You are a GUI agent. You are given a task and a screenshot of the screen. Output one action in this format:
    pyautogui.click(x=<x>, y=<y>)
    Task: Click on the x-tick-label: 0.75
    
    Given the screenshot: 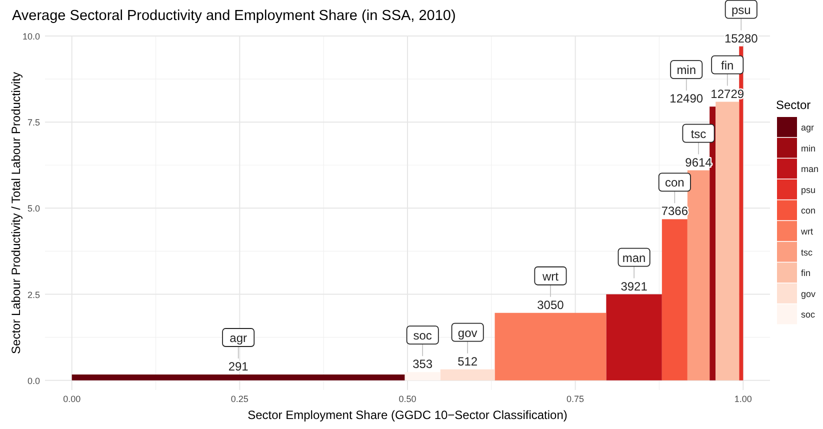 What is the action you would take?
    pyautogui.click(x=575, y=399)
    